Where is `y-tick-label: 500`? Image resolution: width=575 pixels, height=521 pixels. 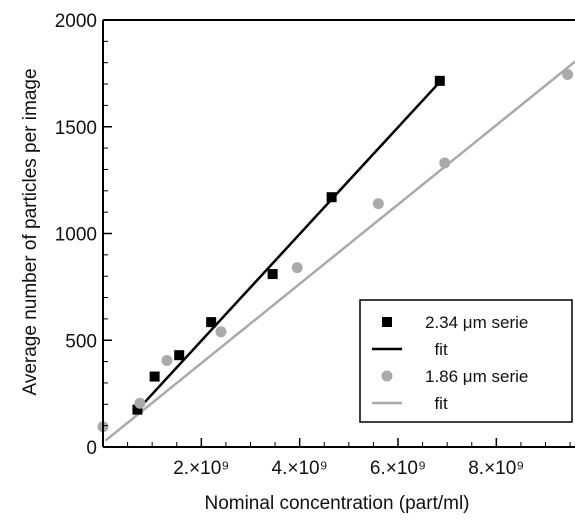
y-tick-label: 500 is located at coordinates (81, 341).